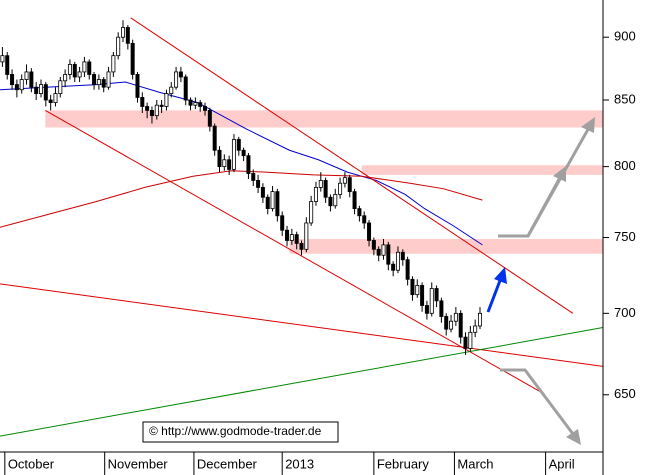  I want to click on annotation: < 663, so click(558, 376).